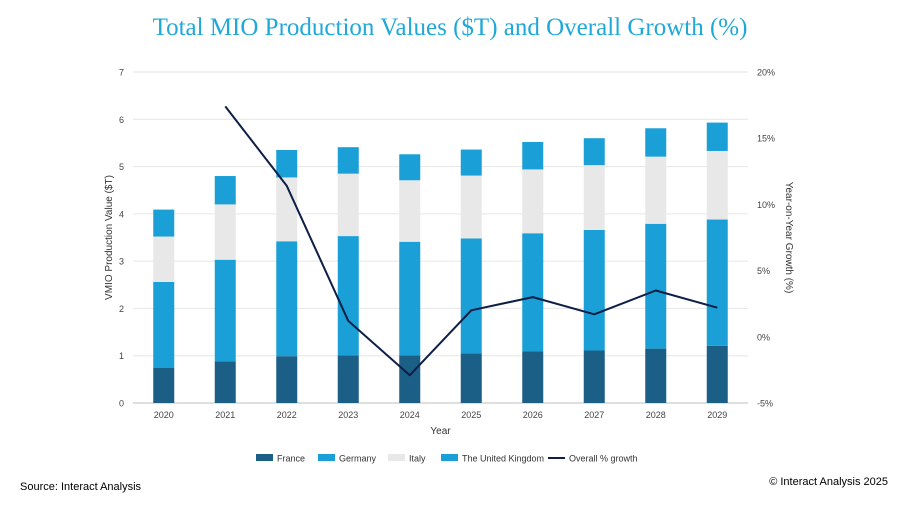  I want to click on x-tick-label: 2029, so click(717, 415).